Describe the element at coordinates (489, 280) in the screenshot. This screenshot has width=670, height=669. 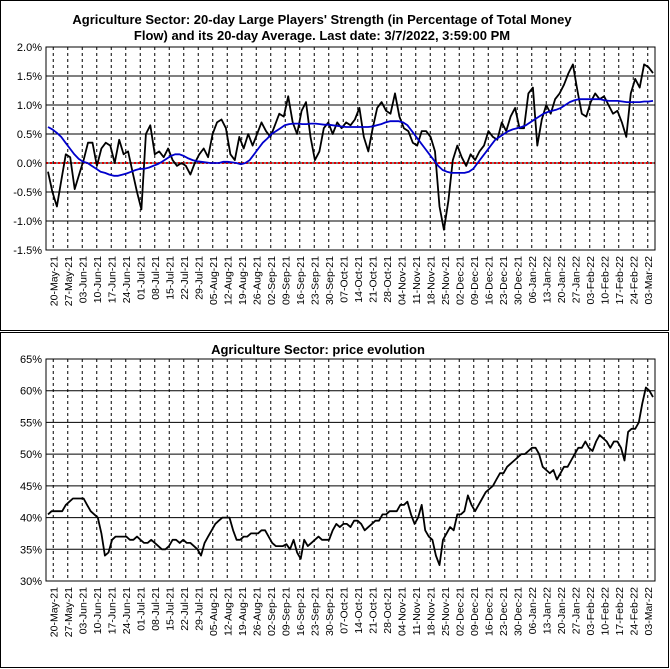
I see `top-x-tick-label: 16-Dec-21` at that location.